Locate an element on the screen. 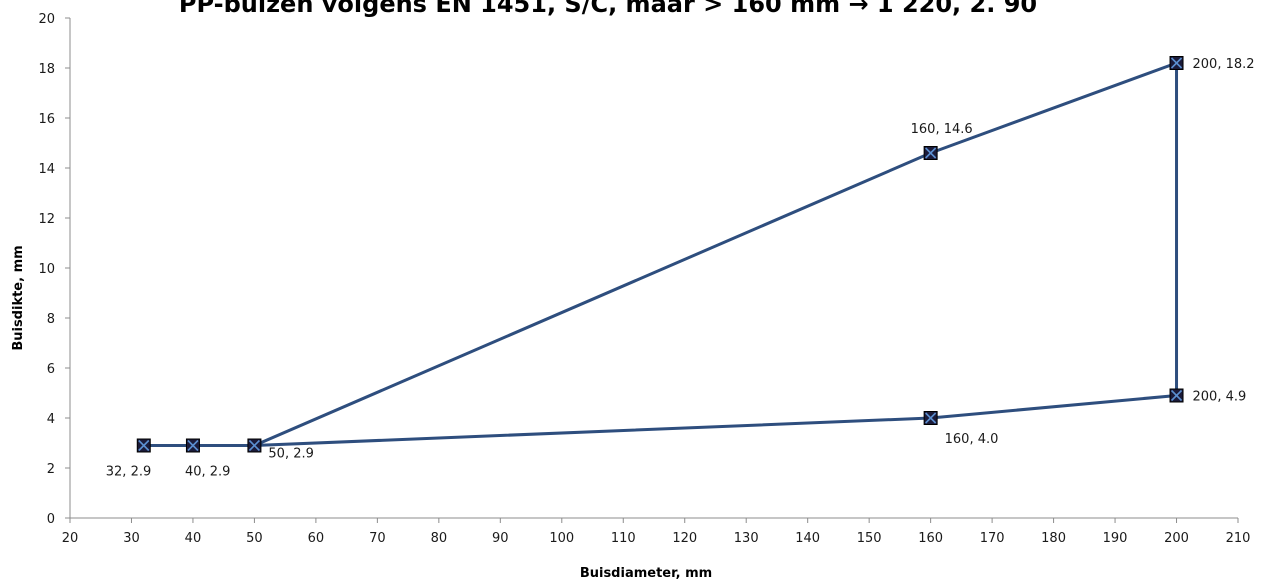  data-label: 160, 14.6 is located at coordinates (942, 129).